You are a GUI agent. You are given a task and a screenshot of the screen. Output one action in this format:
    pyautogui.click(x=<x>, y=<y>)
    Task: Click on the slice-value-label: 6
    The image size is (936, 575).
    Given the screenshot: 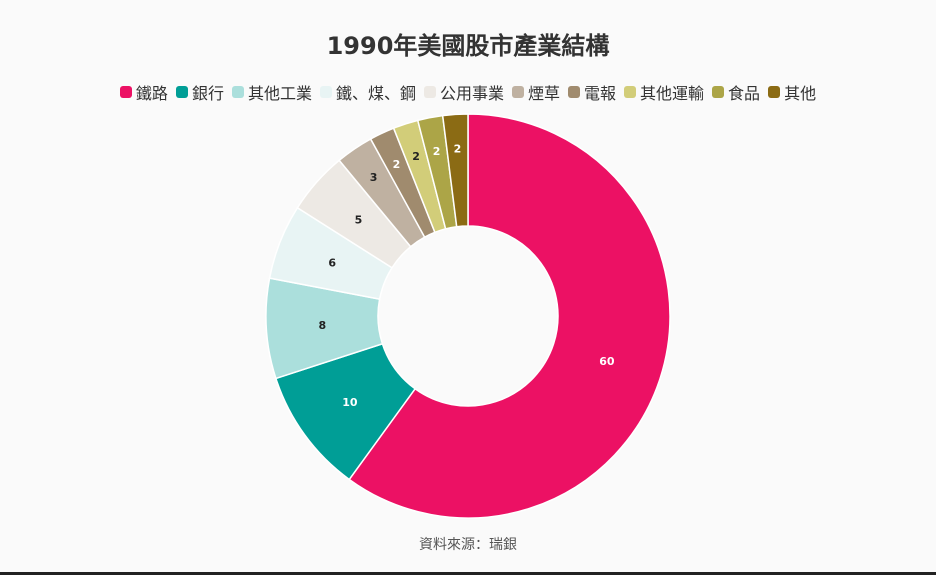 What is the action you would take?
    pyautogui.click(x=332, y=262)
    